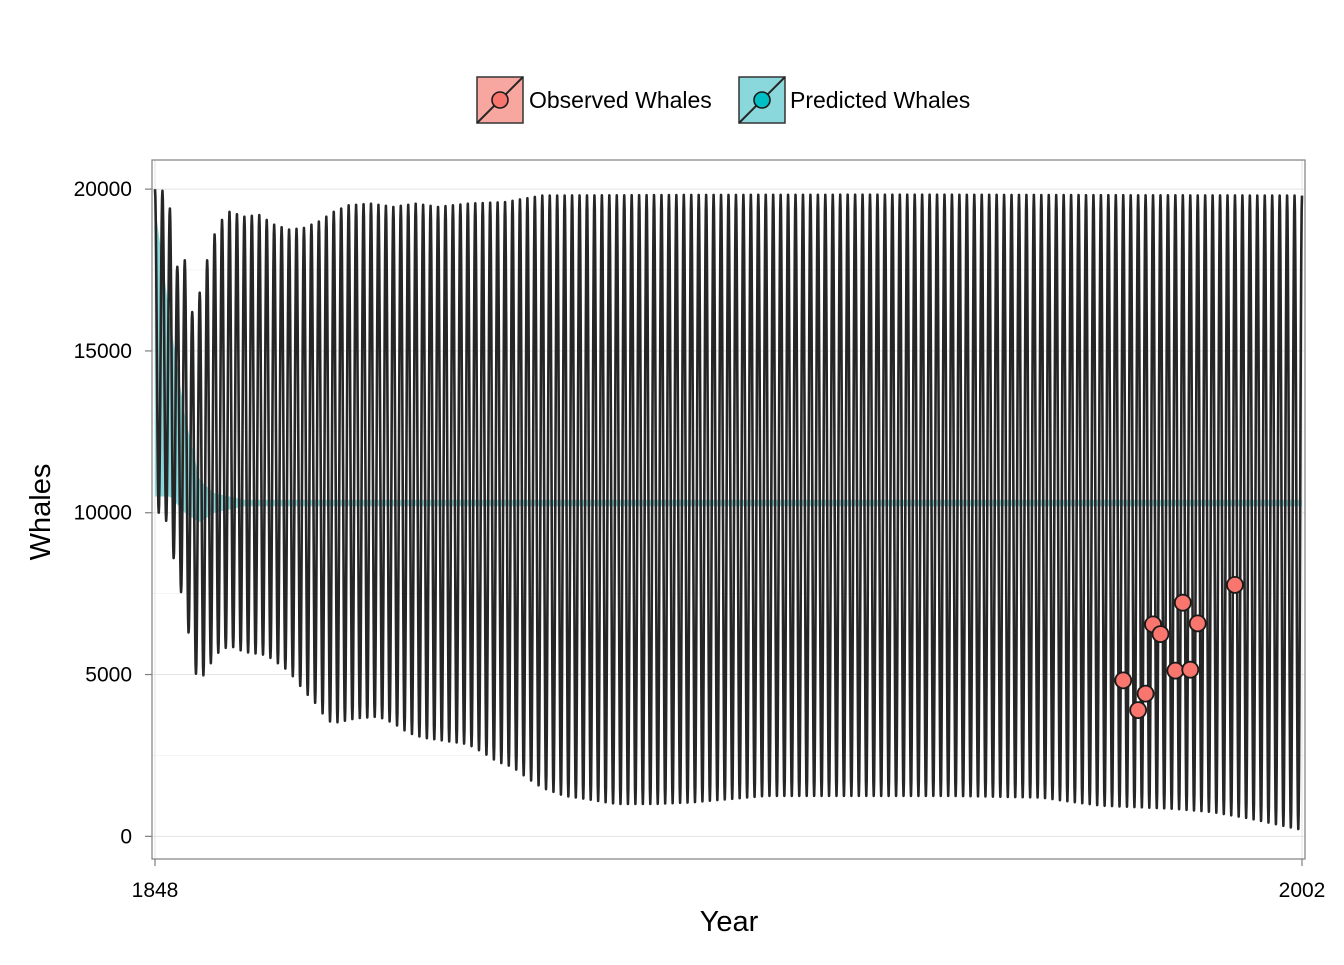  Describe the element at coordinates (729, 922) in the screenshot. I see `x-axis-title: Year` at that location.